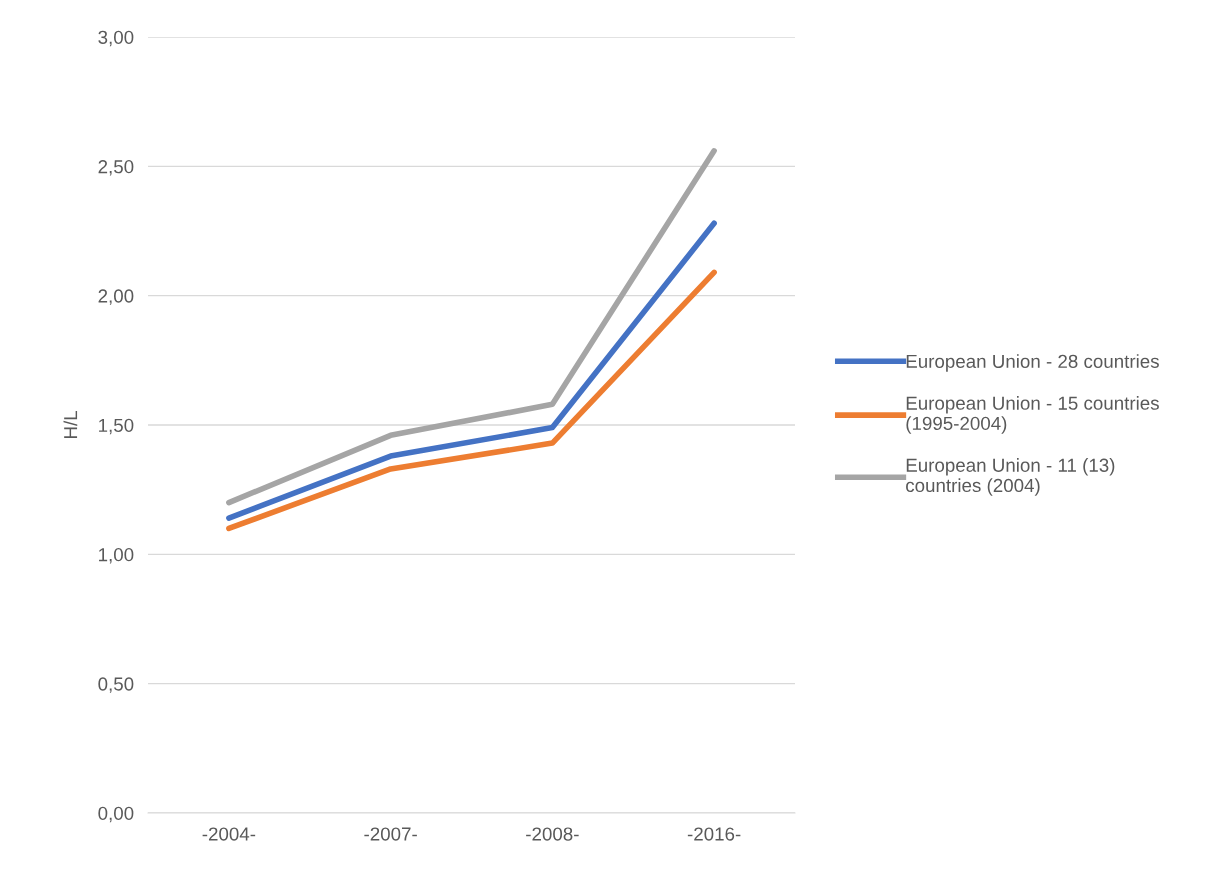 The width and height of the screenshot is (1209, 871). Describe the element at coordinates (116, 426) in the screenshot. I see `y-tick-label: 1,50` at that location.